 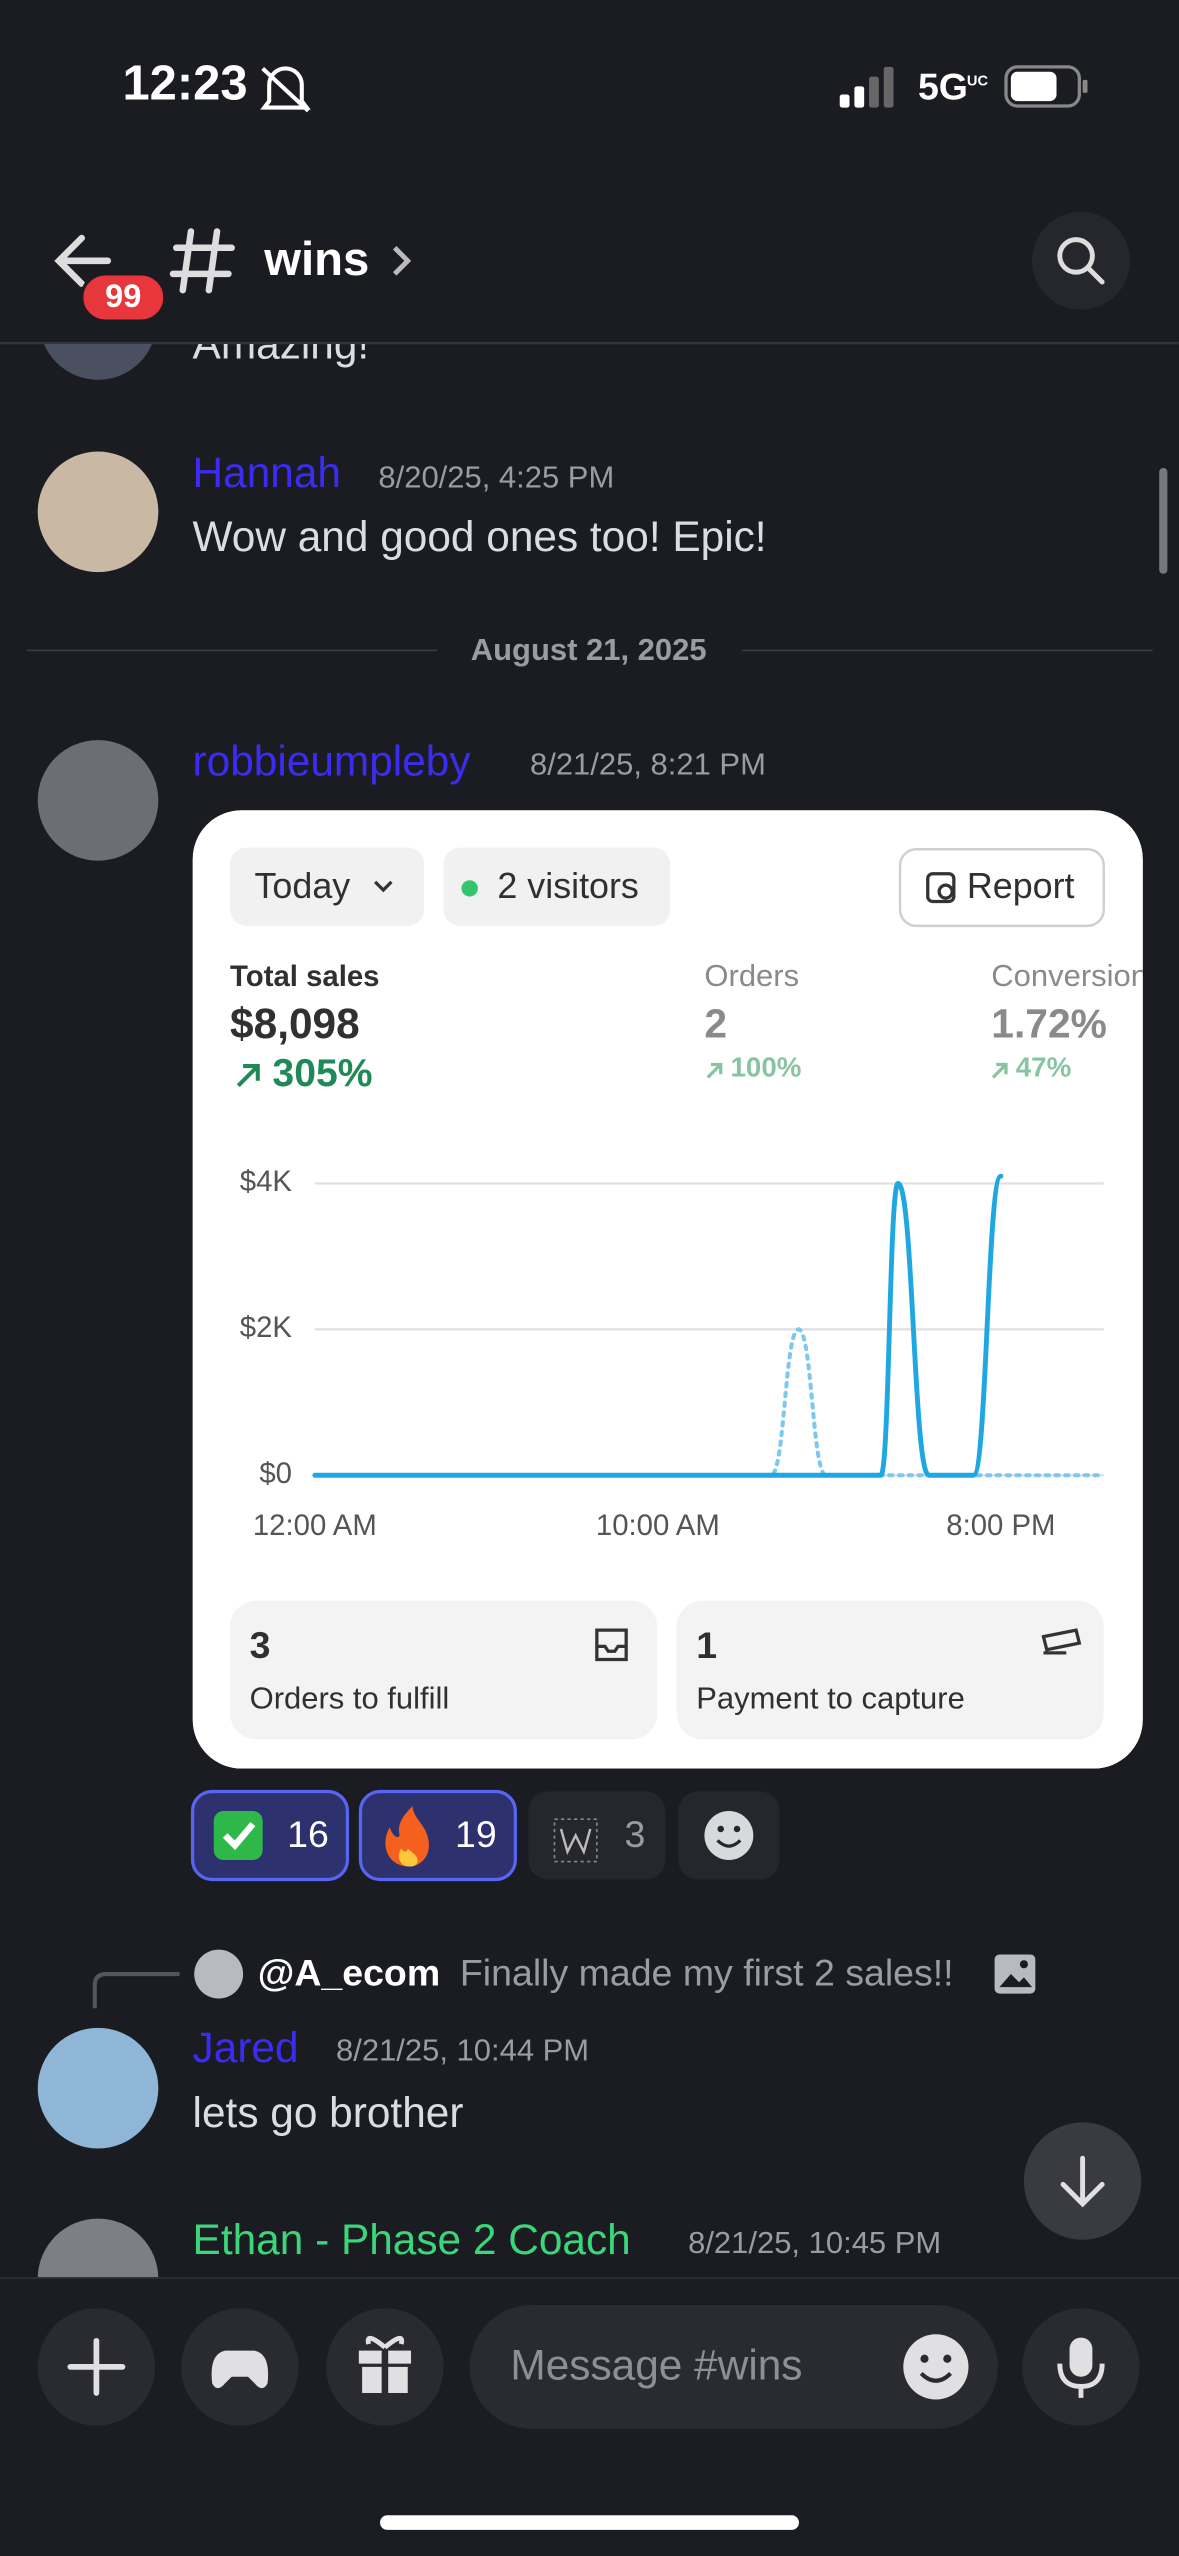 I want to click on metric-value: 2, so click(x=715, y=1024).